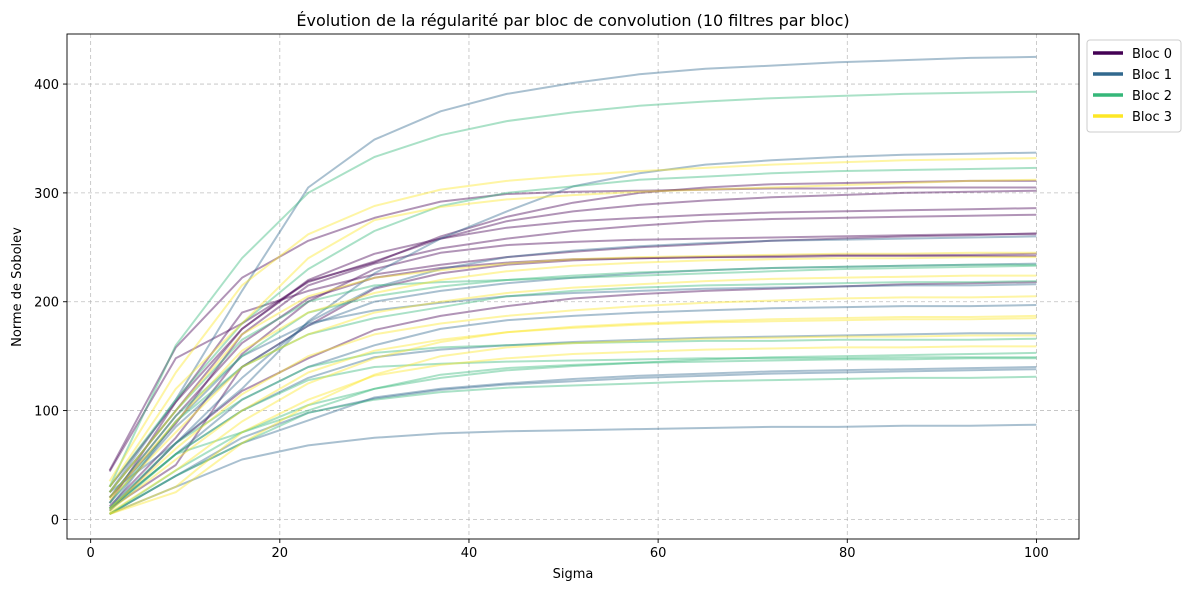  Describe the element at coordinates (1152, 54) in the screenshot. I see `legend-label: Bloc 0` at that location.